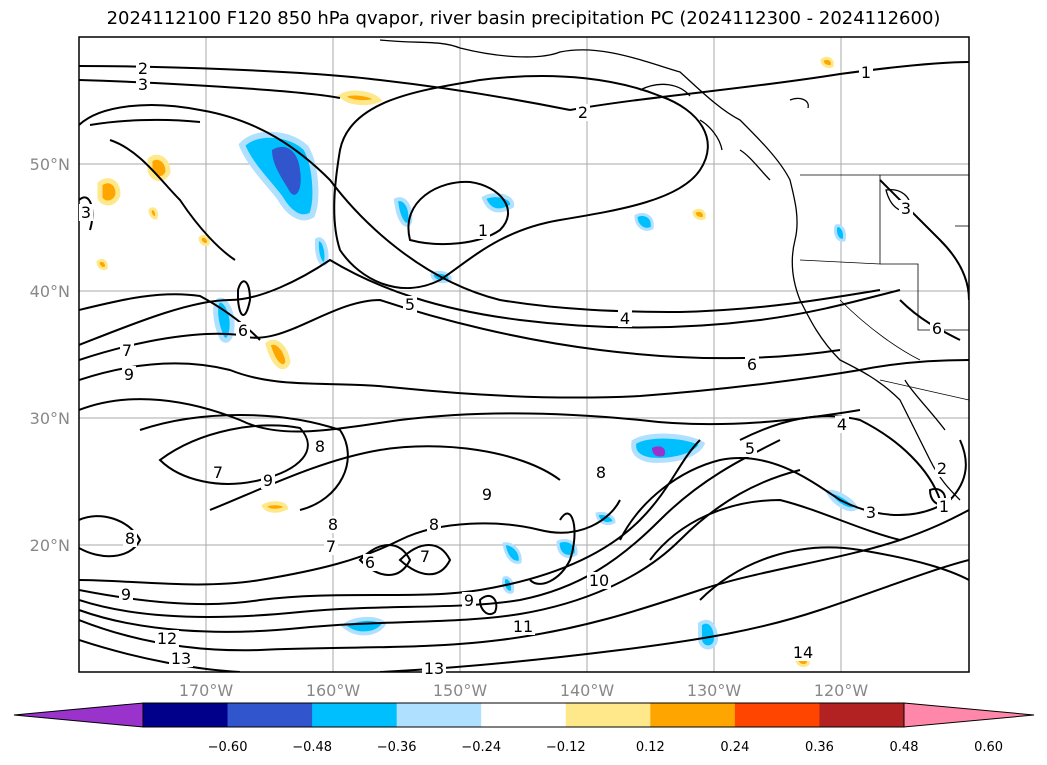  I want to click on colorbar-tick-label: 0.60, so click(988, 747).